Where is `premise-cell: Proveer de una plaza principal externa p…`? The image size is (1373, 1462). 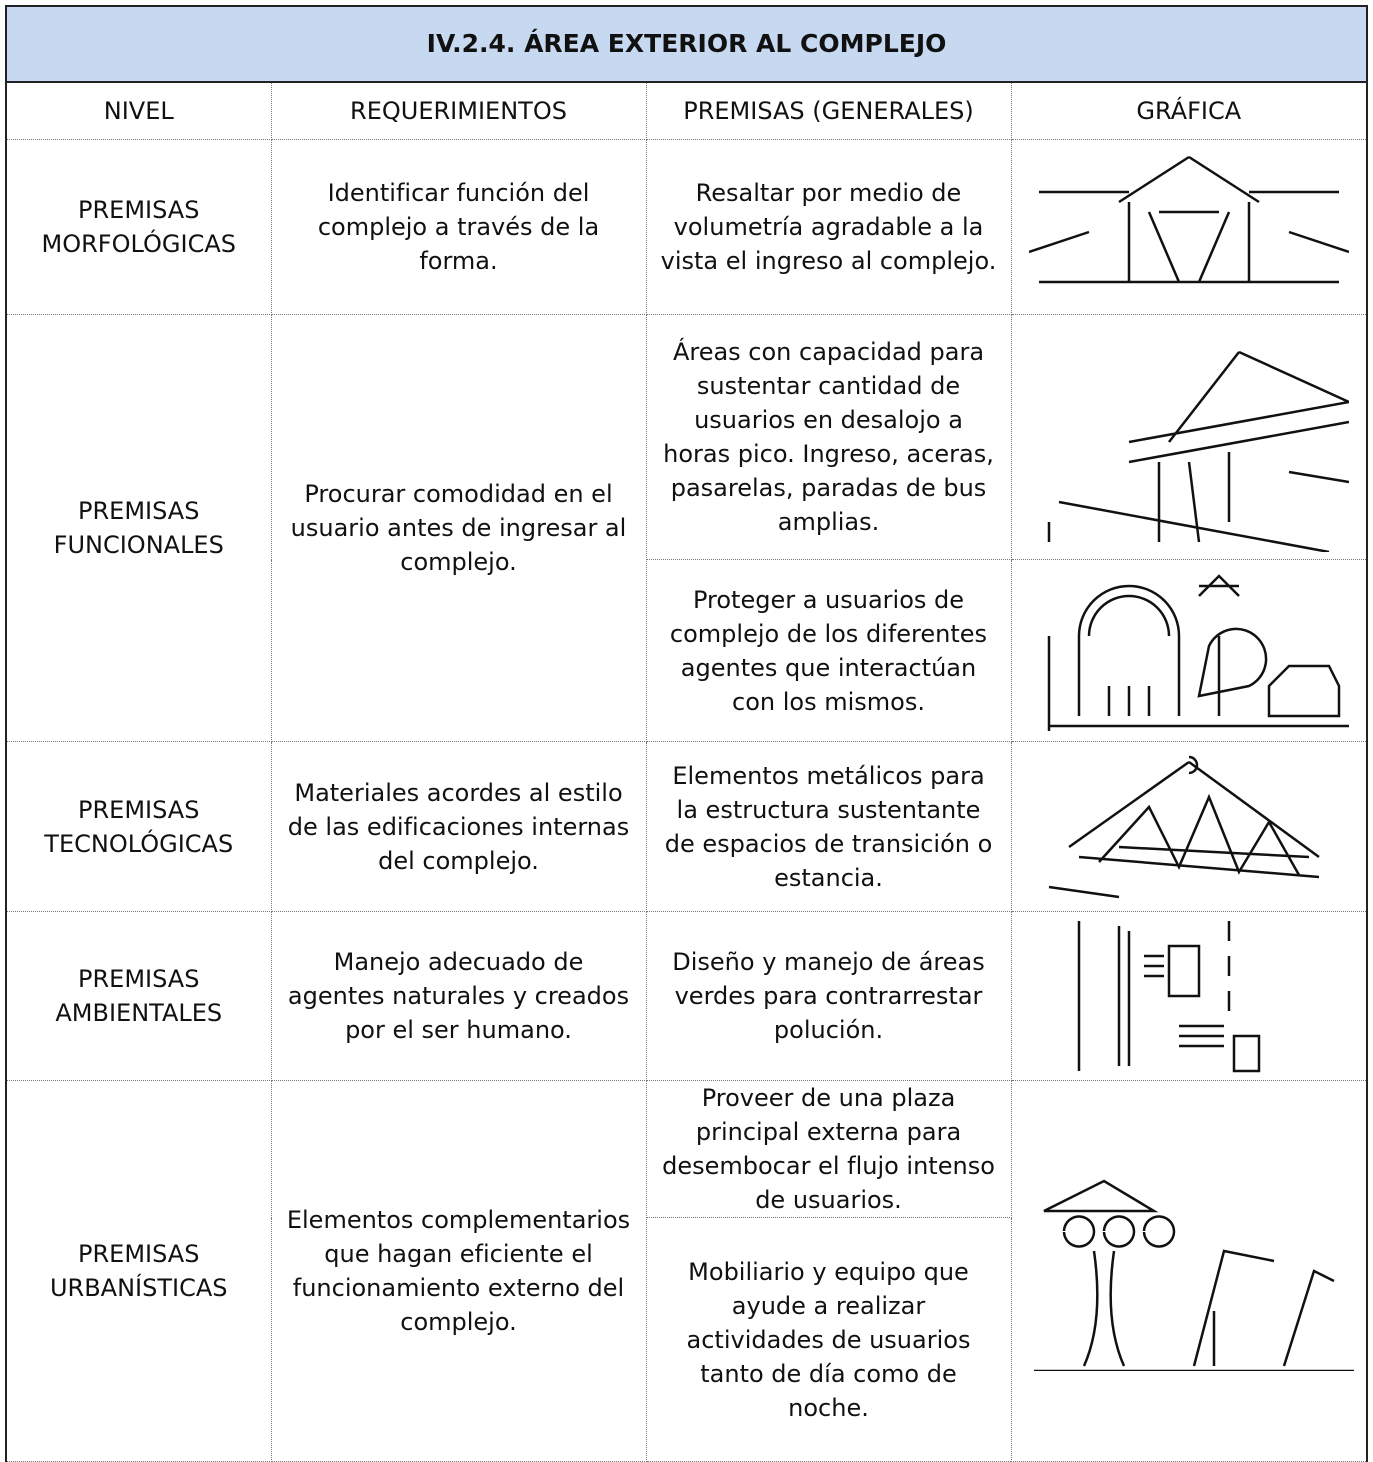 premise-cell: Proveer de una plaza principal externa p… is located at coordinates (828, 1149).